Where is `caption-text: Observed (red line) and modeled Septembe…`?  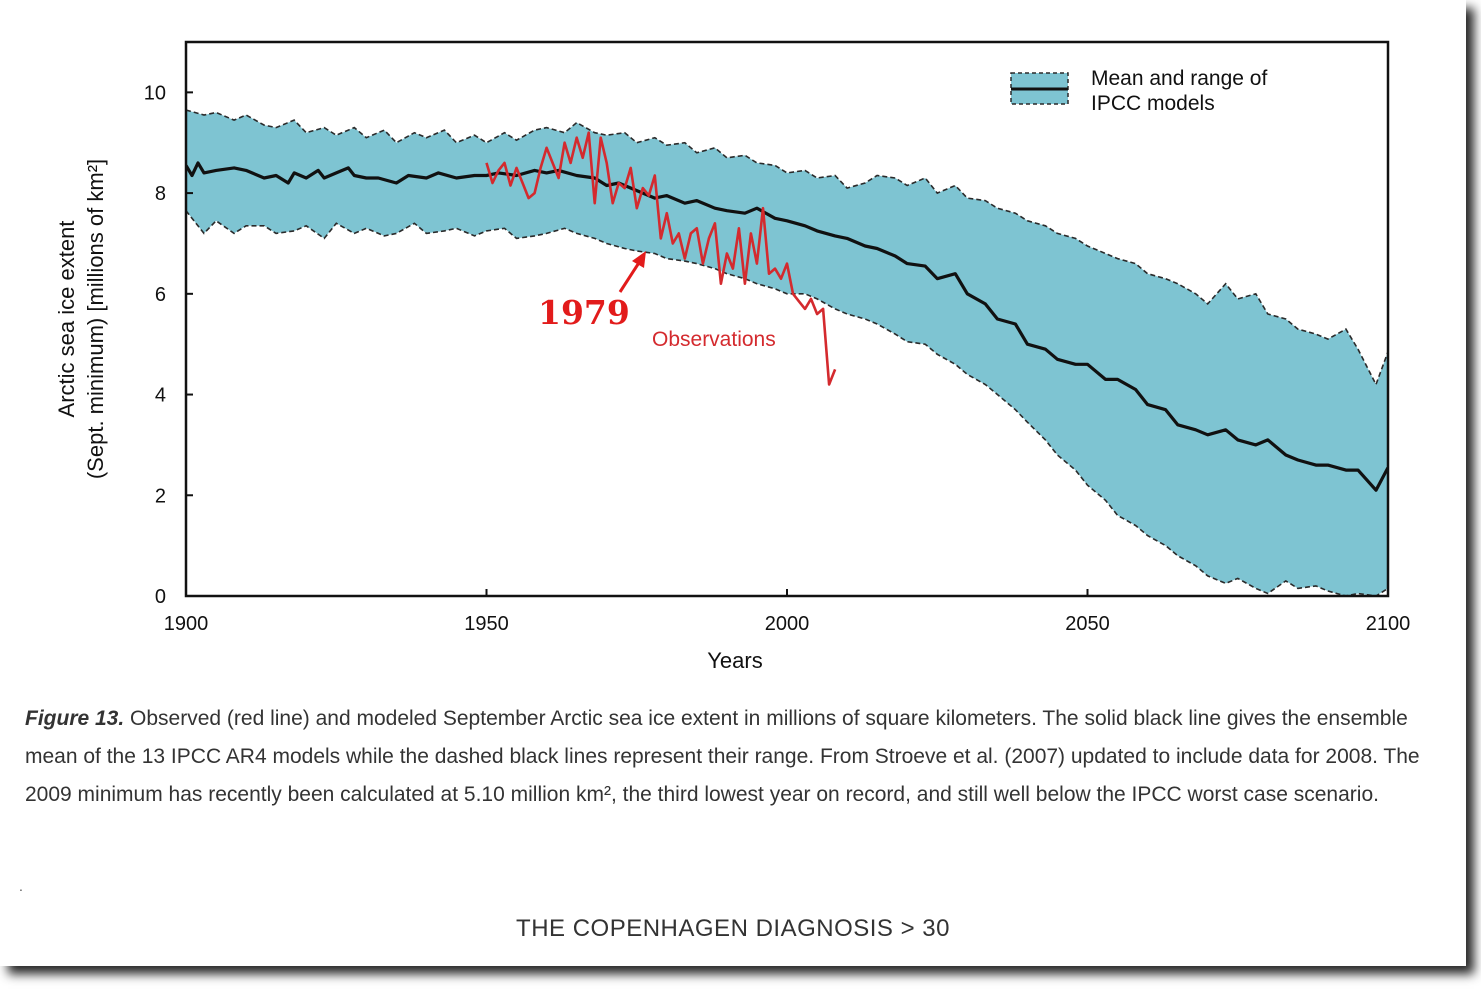
caption-text: Observed (red line) and modeled Septembe… is located at coordinates (722, 756).